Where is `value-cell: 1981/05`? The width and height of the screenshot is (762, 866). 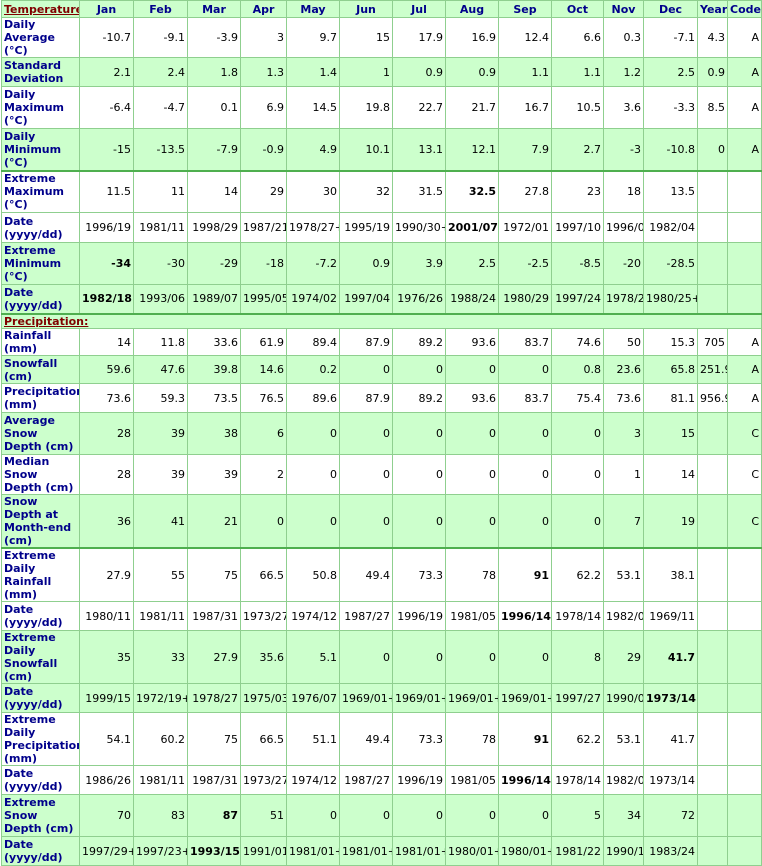
value-cell: 1981/05 is located at coordinates (472, 780).